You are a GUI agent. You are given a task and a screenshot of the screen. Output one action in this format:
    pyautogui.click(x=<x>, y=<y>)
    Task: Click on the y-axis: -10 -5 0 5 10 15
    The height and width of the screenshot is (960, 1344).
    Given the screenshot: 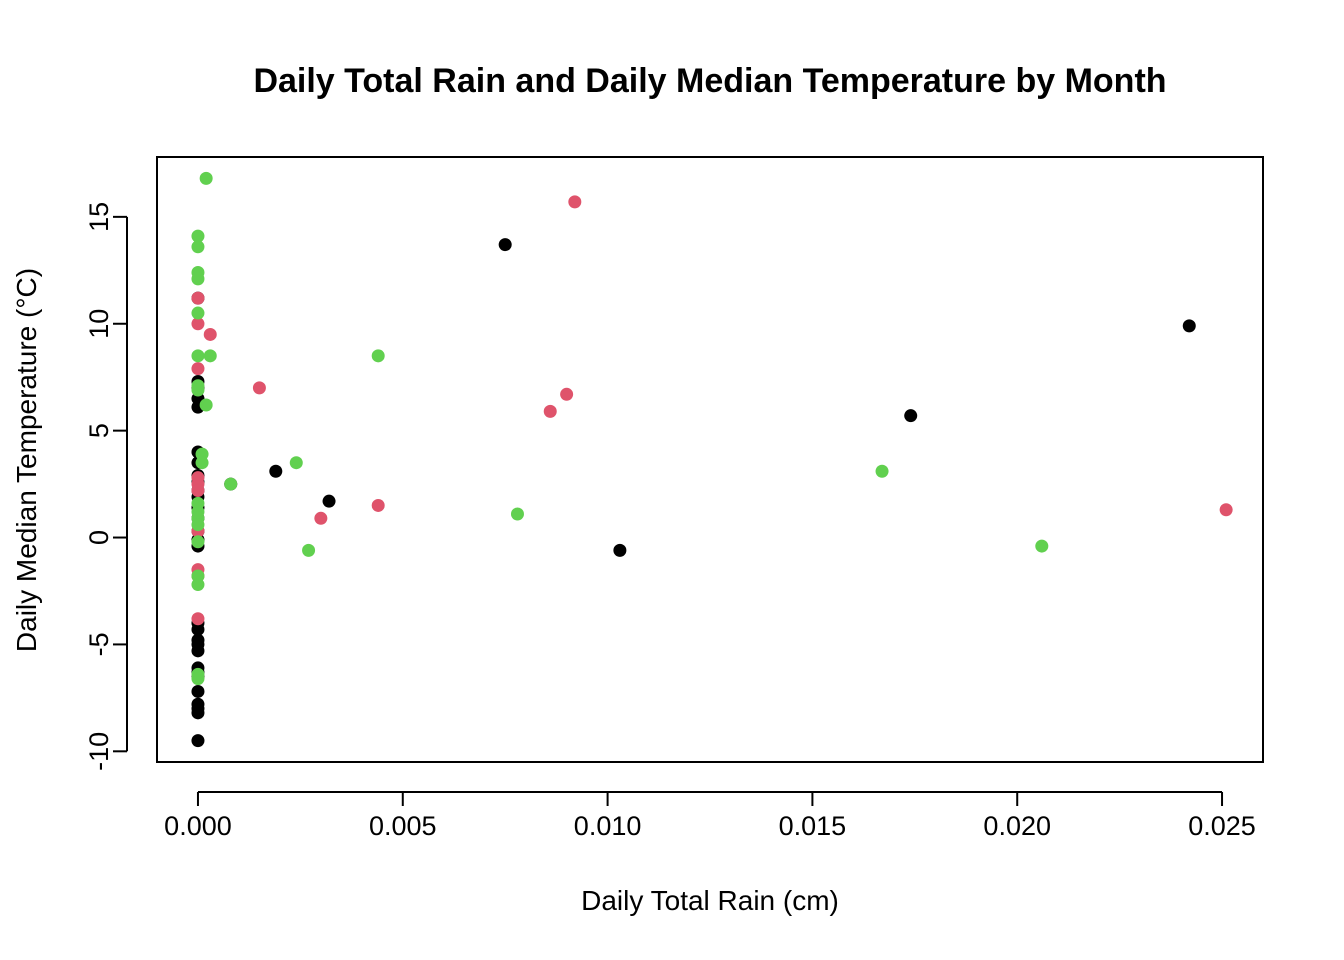 What is the action you would take?
    pyautogui.click(x=106, y=486)
    